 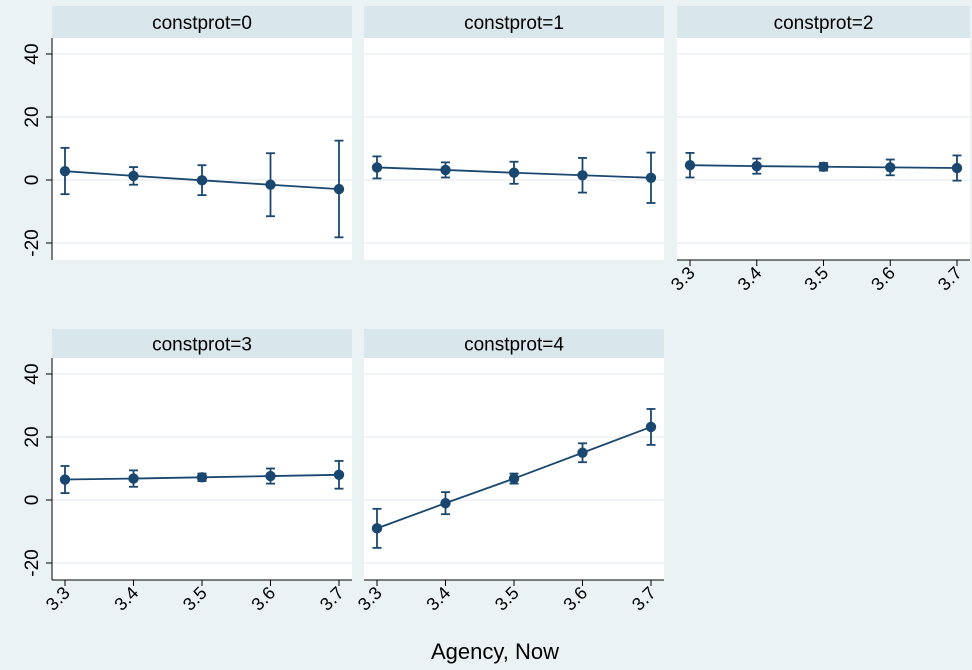 I want to click on panel-title: constprot=0, so click(x=202, y=23).